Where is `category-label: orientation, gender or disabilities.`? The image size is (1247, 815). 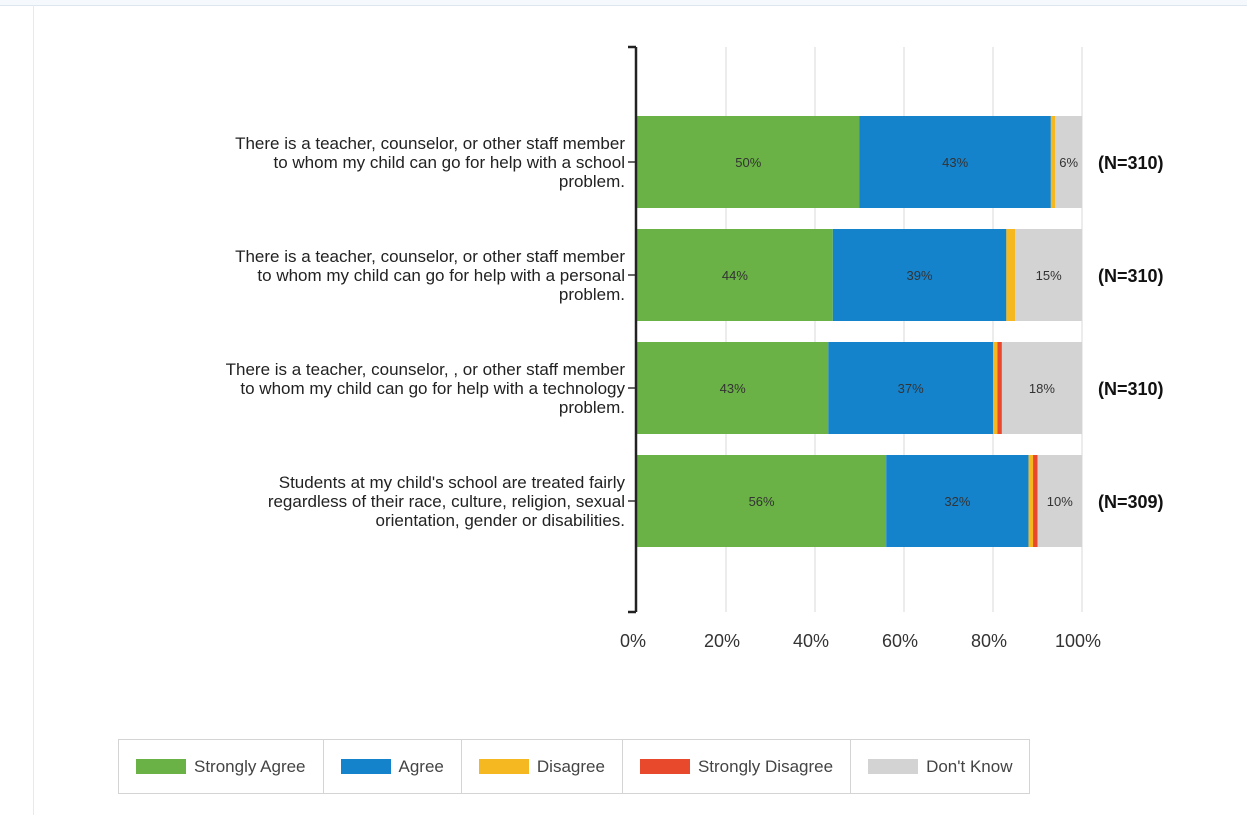
category-label: orientation, gender or disabilities. is located at coordinates (500, 520).